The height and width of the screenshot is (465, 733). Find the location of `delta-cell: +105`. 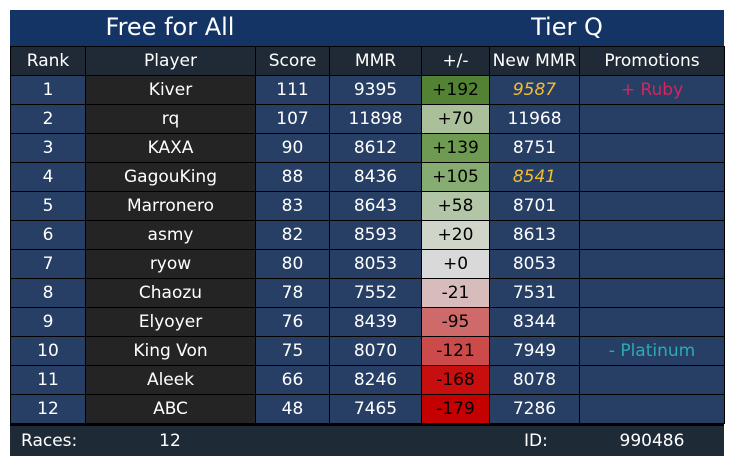

delta-cell: +105 is located at coordinates (455, 177).